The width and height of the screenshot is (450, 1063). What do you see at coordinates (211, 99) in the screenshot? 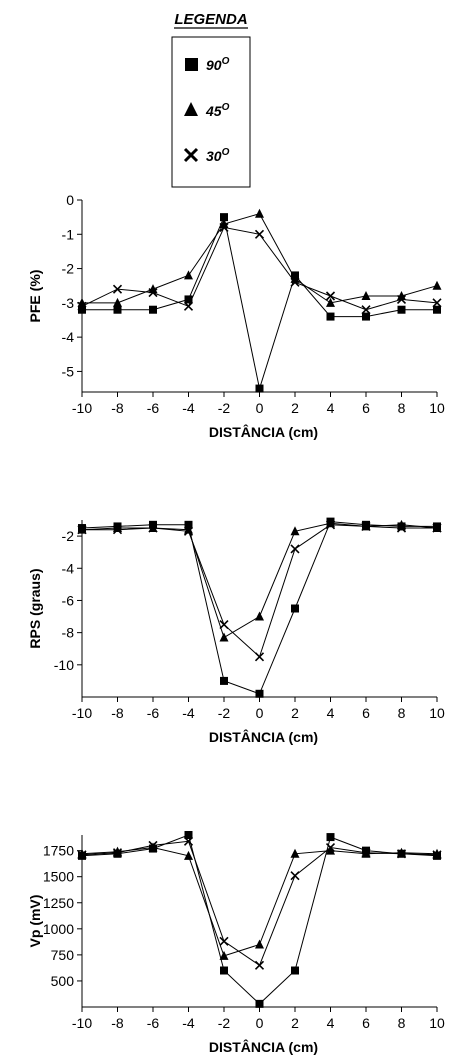
I see `legend: LEGENDA 90O 45O 30O` at bounding box center [211, 99].